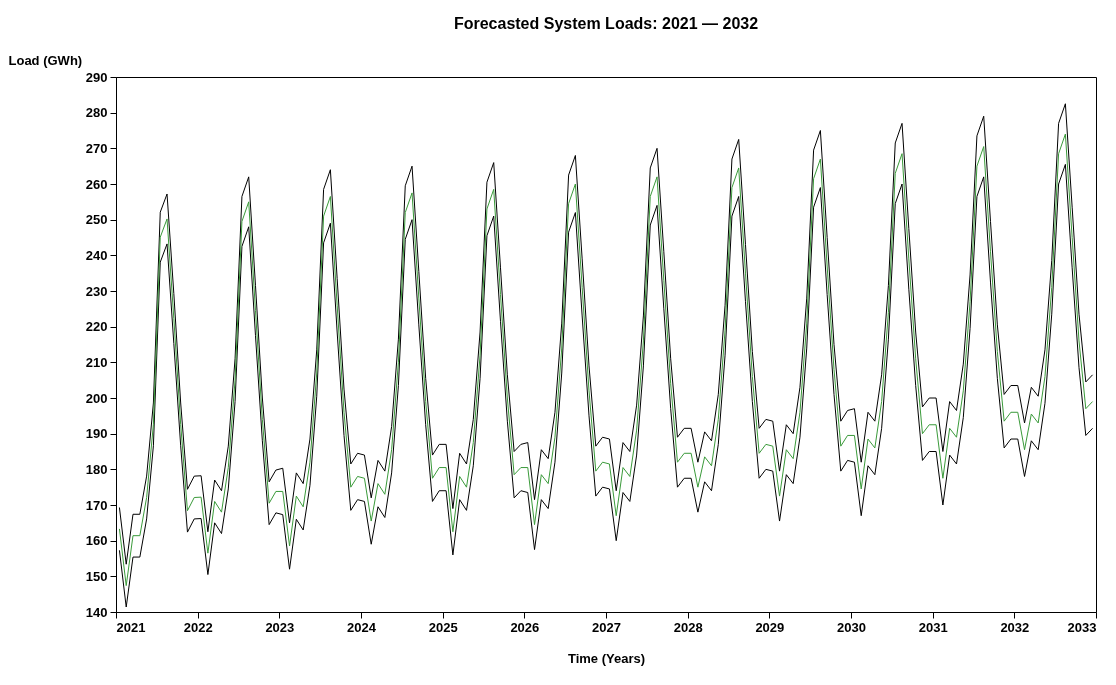 The width and height of the screenshot is (1116, 685). What do you see at coordinates (362, 627) in the screenshot?
I see `x-tick-label: 2024` at bounding box center [362, 627].